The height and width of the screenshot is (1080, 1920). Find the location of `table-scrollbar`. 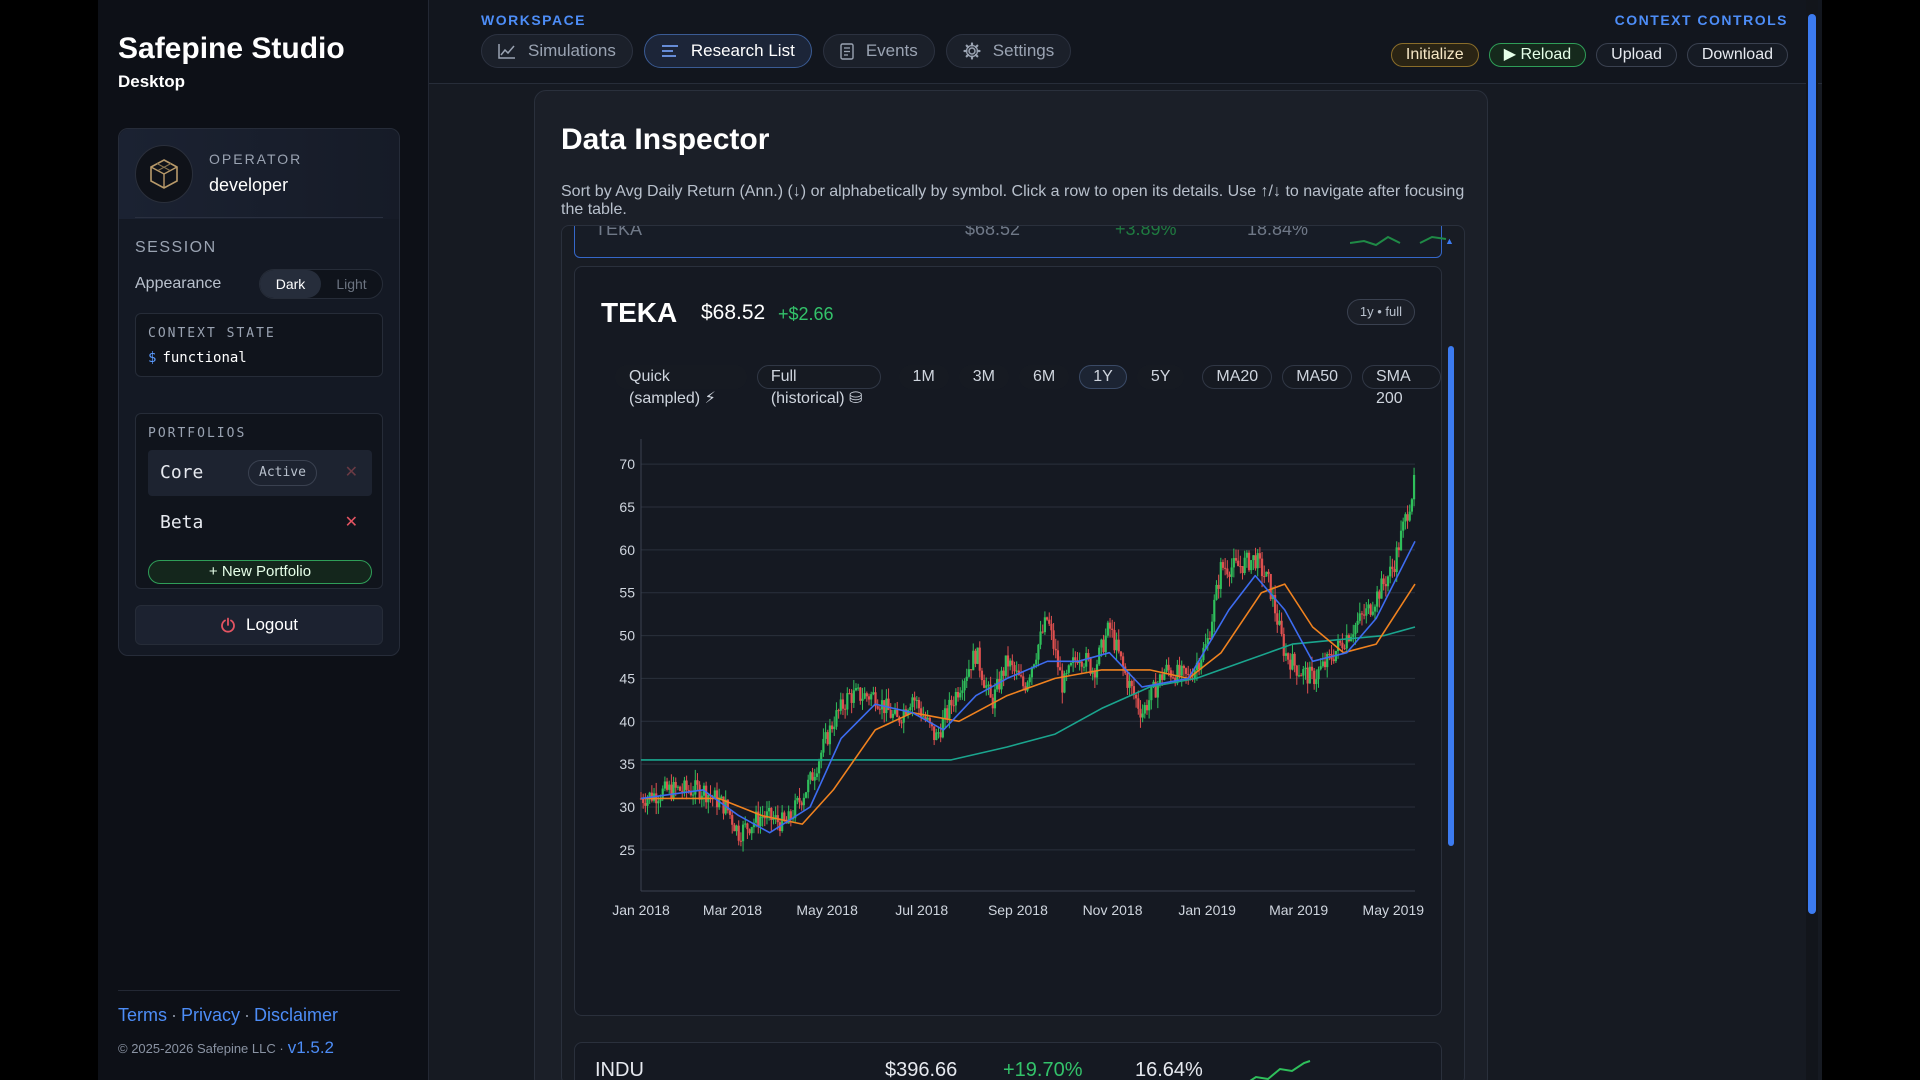

table-scrollbar is located at coordinates (1451, 596).